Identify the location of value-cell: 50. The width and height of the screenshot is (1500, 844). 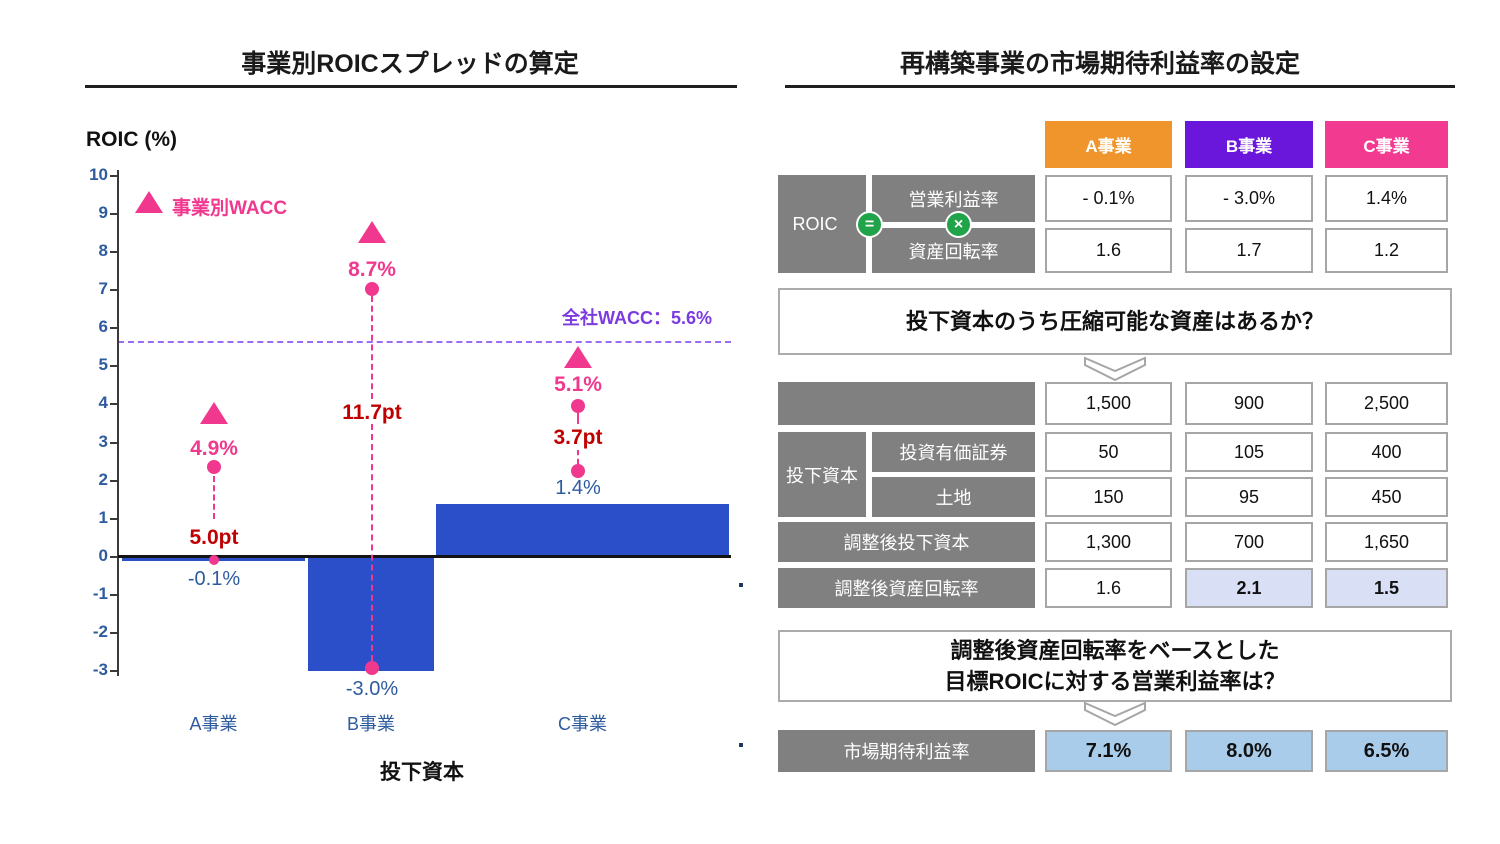
(1108, 452).